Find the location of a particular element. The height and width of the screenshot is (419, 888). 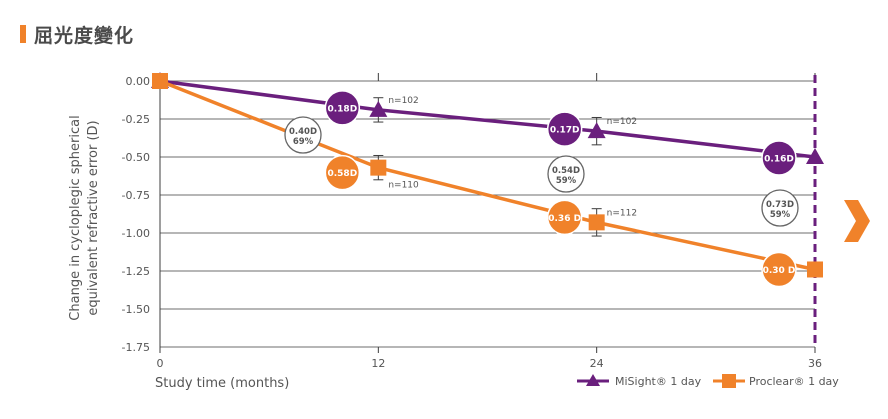

change-badge-label: 0.58D is located at coordinates (342, 174).